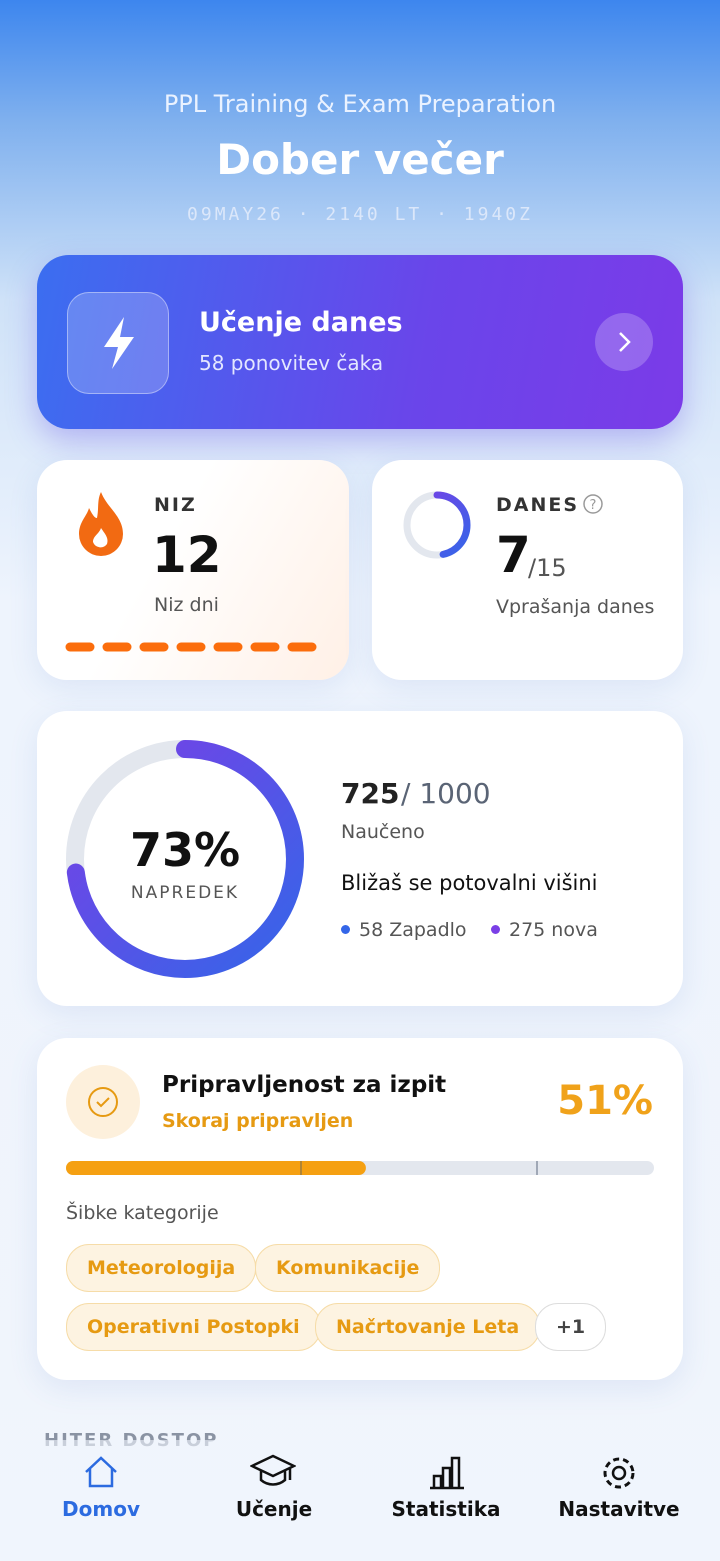 The height and width of the screenshot is (1561, 720). I want to click on readiness-title: Pripravljenost za izpit, so click(304, 1085).